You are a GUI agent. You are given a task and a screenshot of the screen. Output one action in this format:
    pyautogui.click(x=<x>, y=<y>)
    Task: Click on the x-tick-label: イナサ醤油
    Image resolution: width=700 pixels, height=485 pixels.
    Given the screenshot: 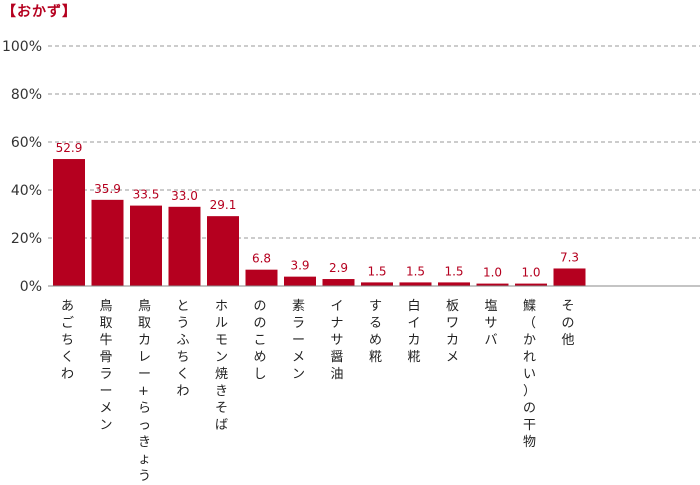 What is the action you would take?
    pyautogui.click(x=337, y=340)
    